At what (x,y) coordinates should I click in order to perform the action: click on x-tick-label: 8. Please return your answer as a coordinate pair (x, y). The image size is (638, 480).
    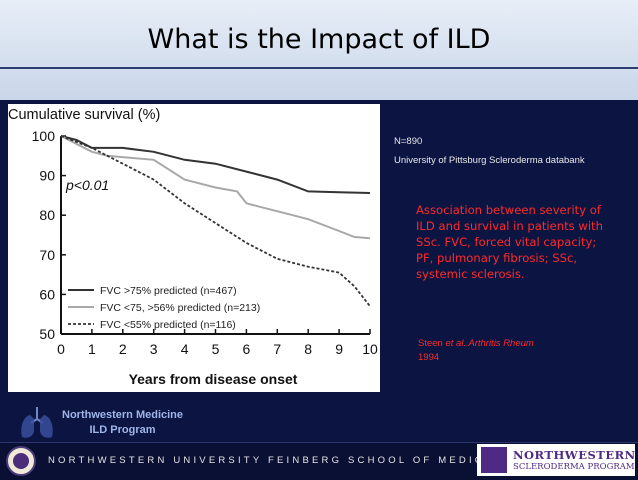
    Looking at the image, I should click on (308, 349).